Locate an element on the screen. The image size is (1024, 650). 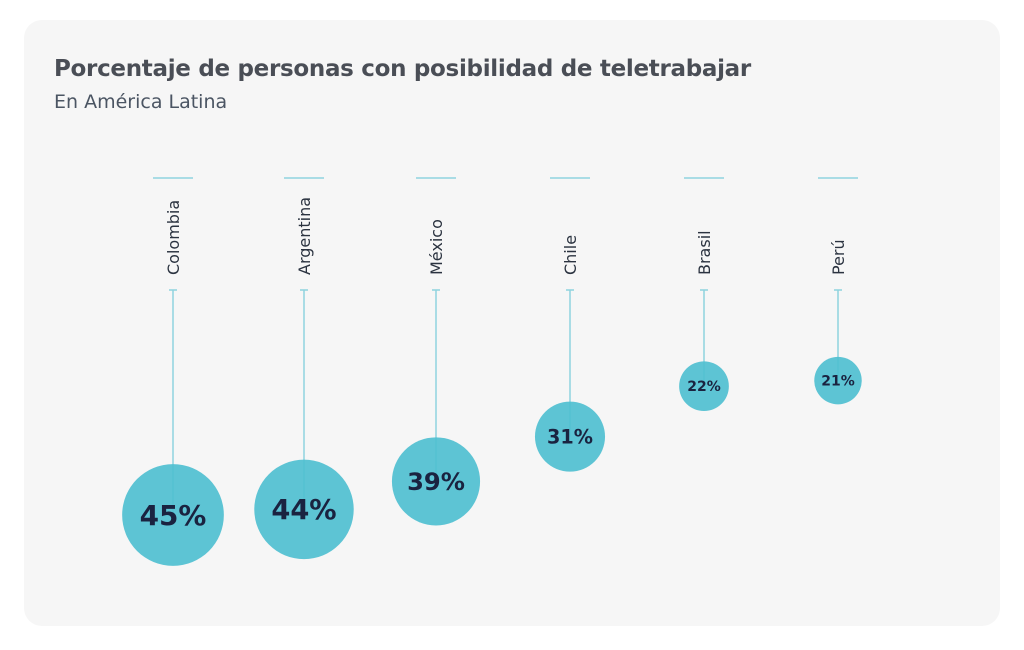
data-label: 44% is located at coordinates (303, 510).